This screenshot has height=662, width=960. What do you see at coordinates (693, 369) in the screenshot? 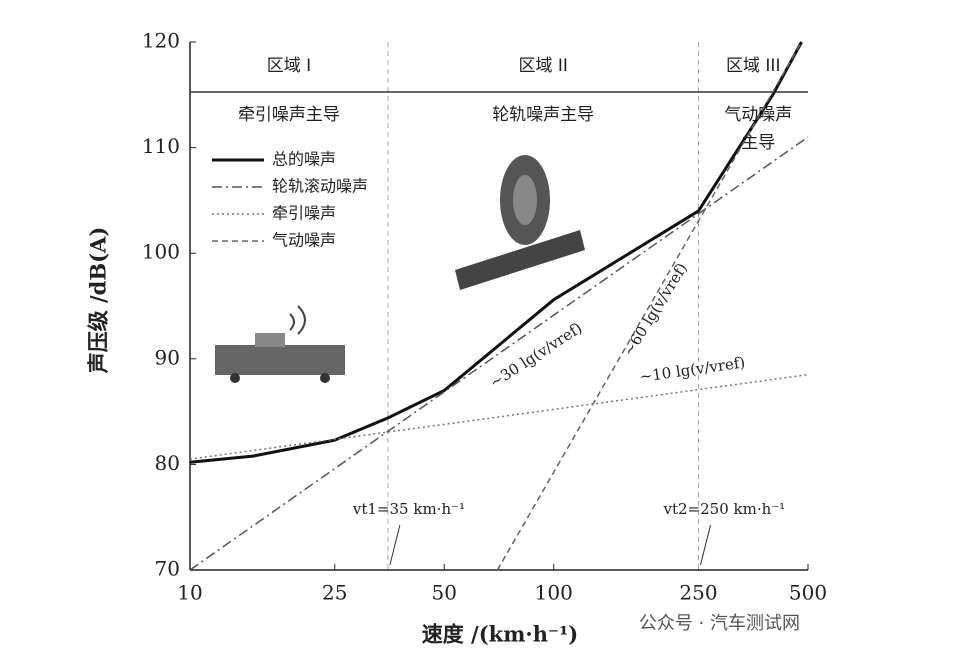
I see `slope-annotation: ~10 lg(v/vref)` at bounding box center [693, 369].